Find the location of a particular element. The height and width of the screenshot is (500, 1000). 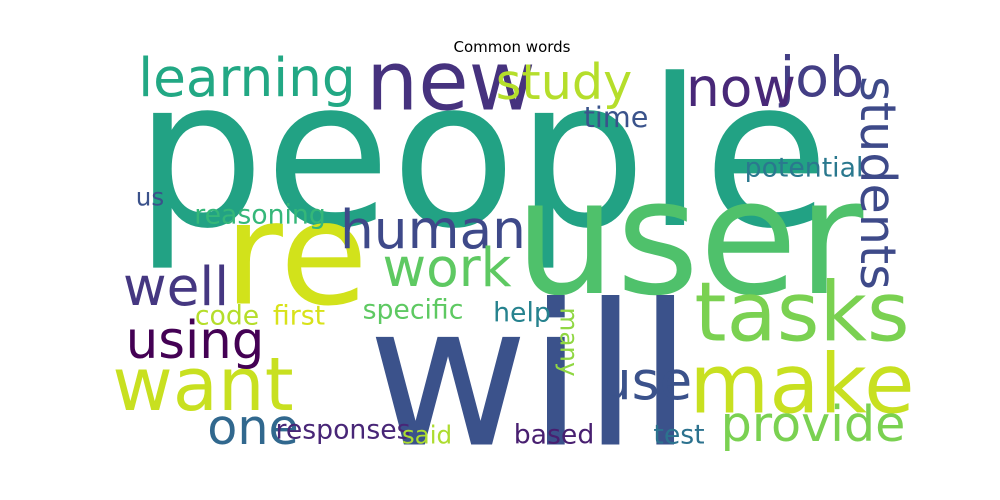

word-make: make is located at coordinates (801, 385).